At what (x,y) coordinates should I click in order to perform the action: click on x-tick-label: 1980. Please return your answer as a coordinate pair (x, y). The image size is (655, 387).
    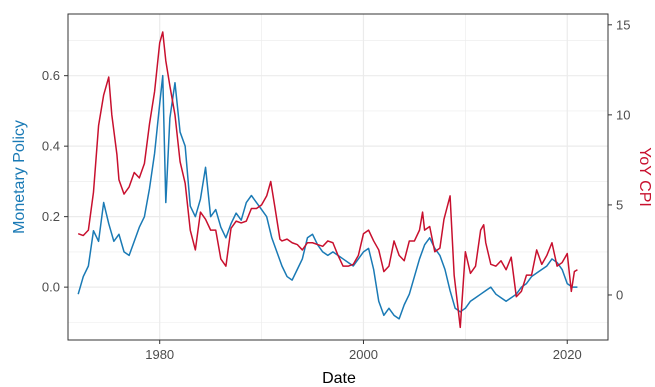
    Looking at the image, I should click on (159, 354).